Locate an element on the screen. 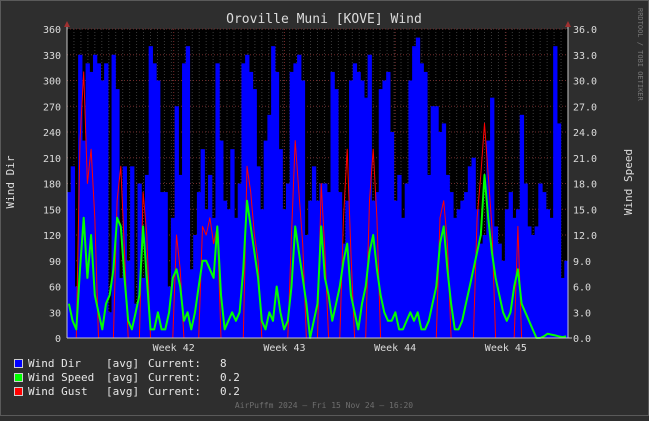  right-tick-label: 21.0 is located at coordinates (585, 159).